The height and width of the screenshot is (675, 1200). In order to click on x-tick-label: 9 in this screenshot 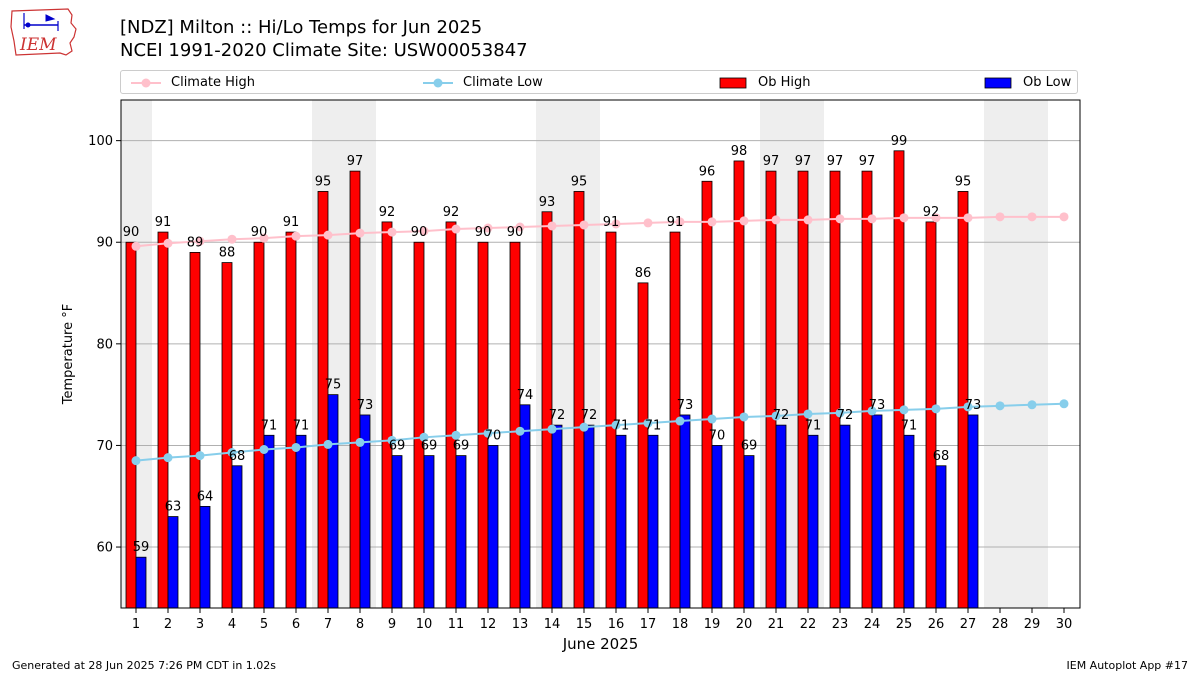, I will do `click(392, 624)`.